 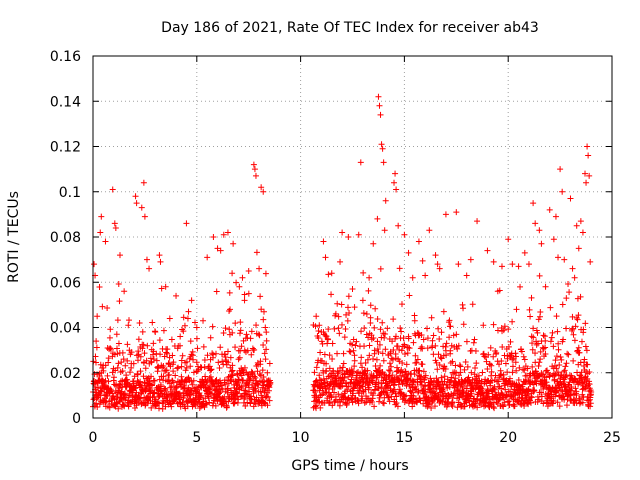 I want to click on x-axis-title: GPS time / hours, so click(x=349, y=466).